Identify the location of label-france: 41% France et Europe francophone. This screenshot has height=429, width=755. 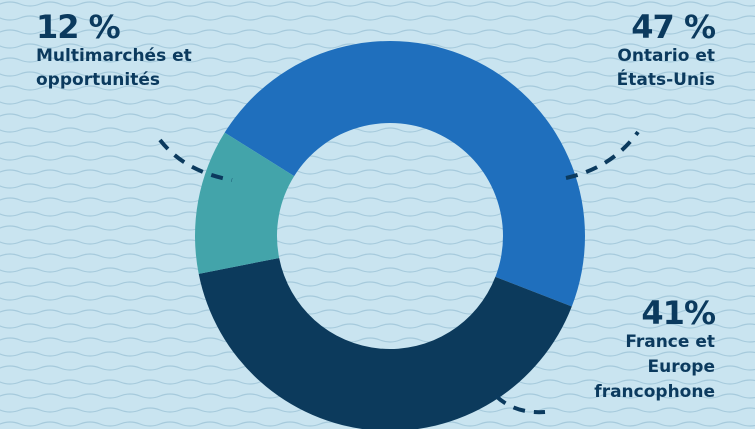
(655, 349).